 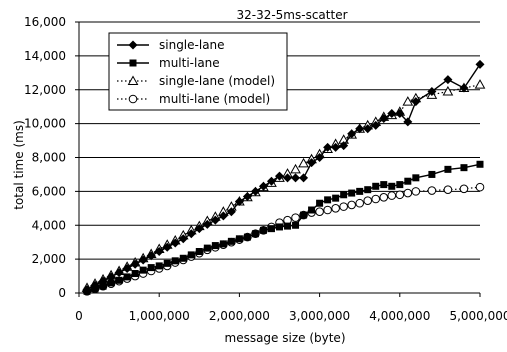 What do you see at coordinates (19, 164) in the screenshot?
I see `y-axis-label: total time (ms)` at bounding box center [19, 164].